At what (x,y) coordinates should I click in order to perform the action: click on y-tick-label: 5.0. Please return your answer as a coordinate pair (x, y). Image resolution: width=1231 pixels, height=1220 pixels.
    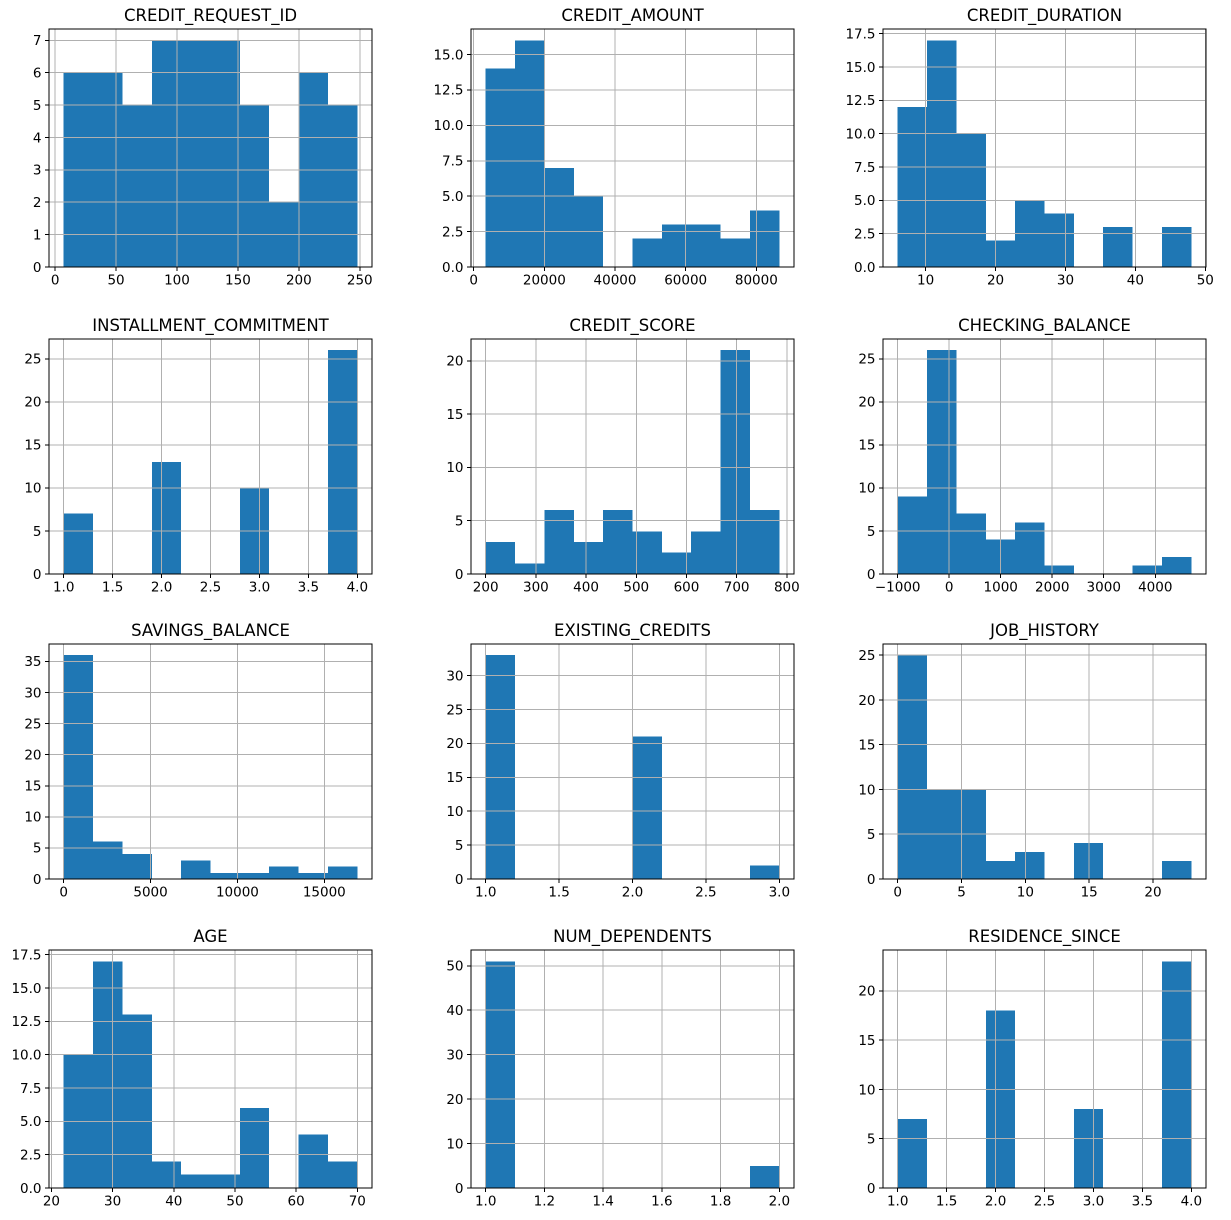
    Looking at the image, I should click on (452, 197).